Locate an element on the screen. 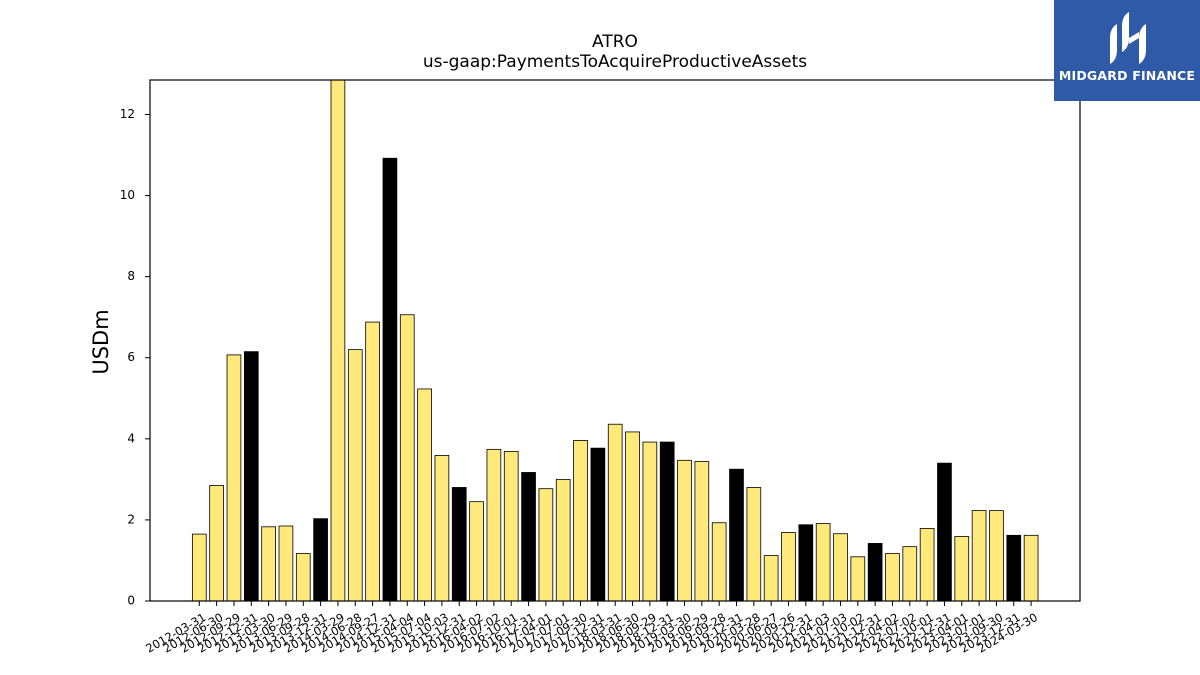 The width and height of the screenshot is (1200, 675). y-axis: 0 2 4 6 8 10 12 is located at coordinates (135, 357).